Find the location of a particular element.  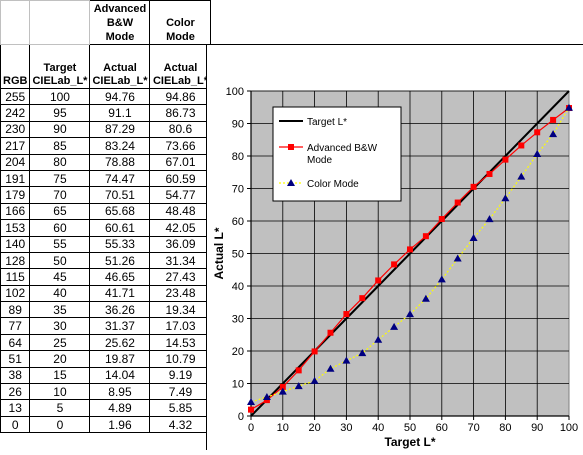

cell-color: 14.53 is located at coordinates (180, 342).